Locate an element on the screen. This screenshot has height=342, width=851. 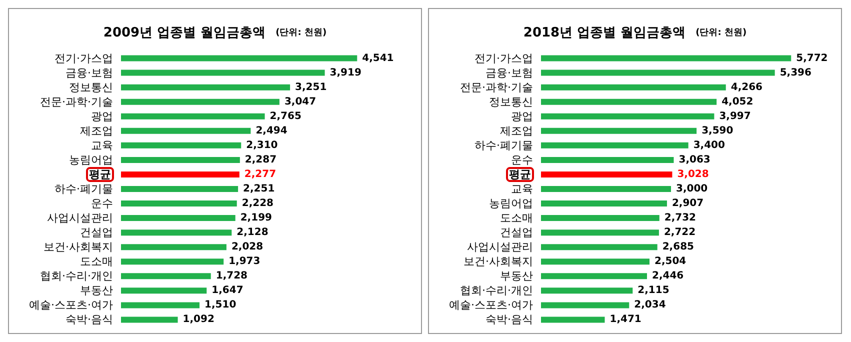
data-label: 4,541 is located at coordinates (378, 58).